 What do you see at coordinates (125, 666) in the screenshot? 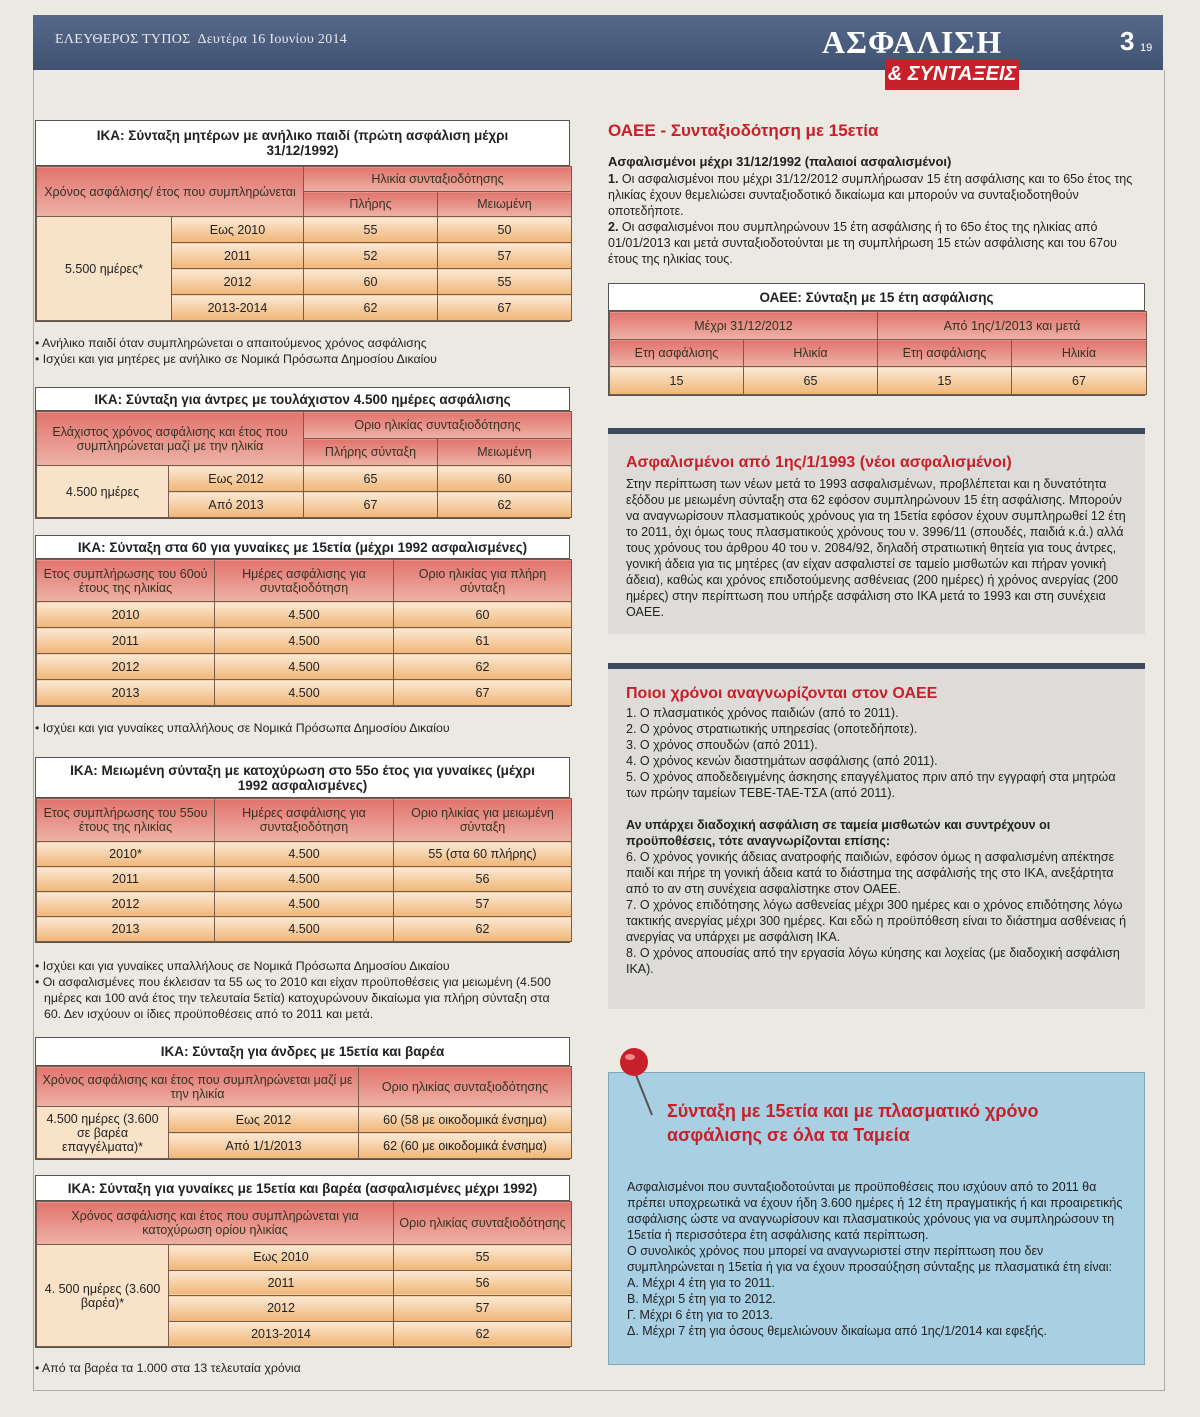
I see `cell: 2012` at bounding box center [125, 666].